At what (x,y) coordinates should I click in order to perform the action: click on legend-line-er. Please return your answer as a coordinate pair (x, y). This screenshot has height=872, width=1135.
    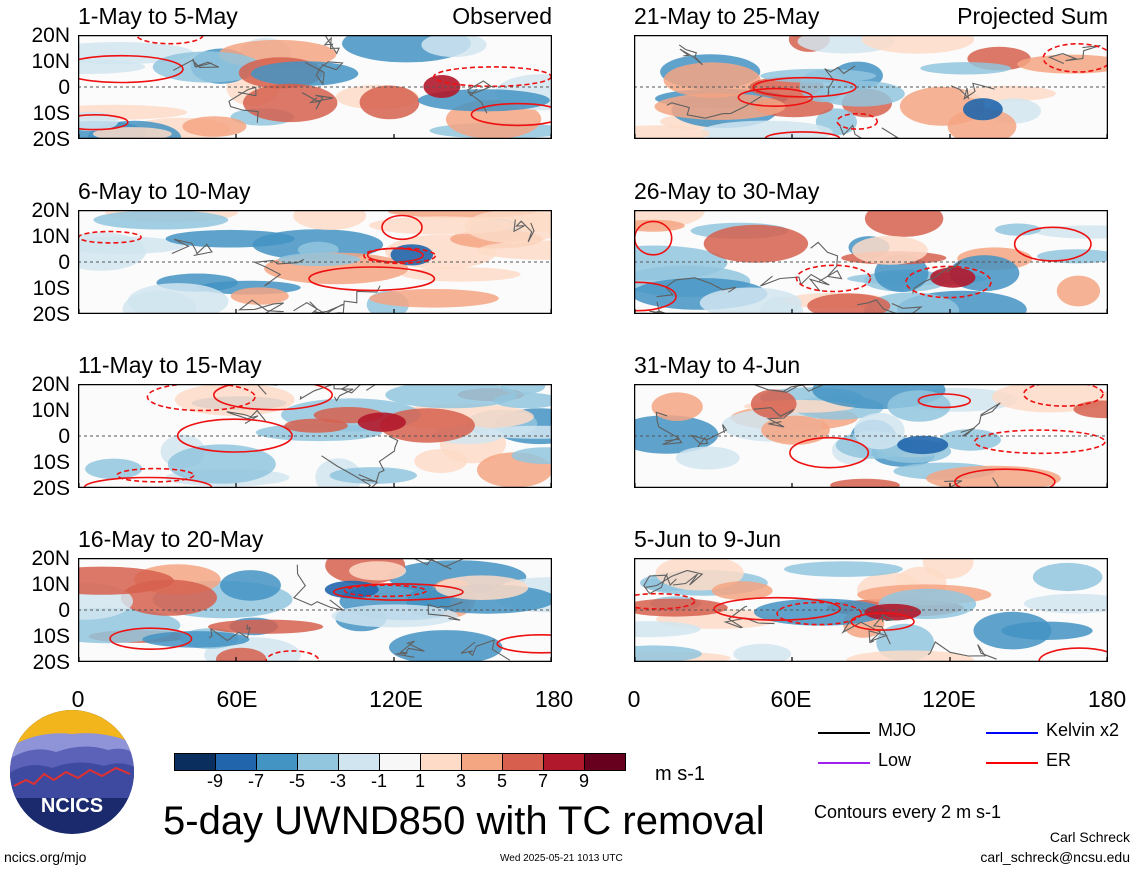
    Looking at the image, I should click on (1012, 763).